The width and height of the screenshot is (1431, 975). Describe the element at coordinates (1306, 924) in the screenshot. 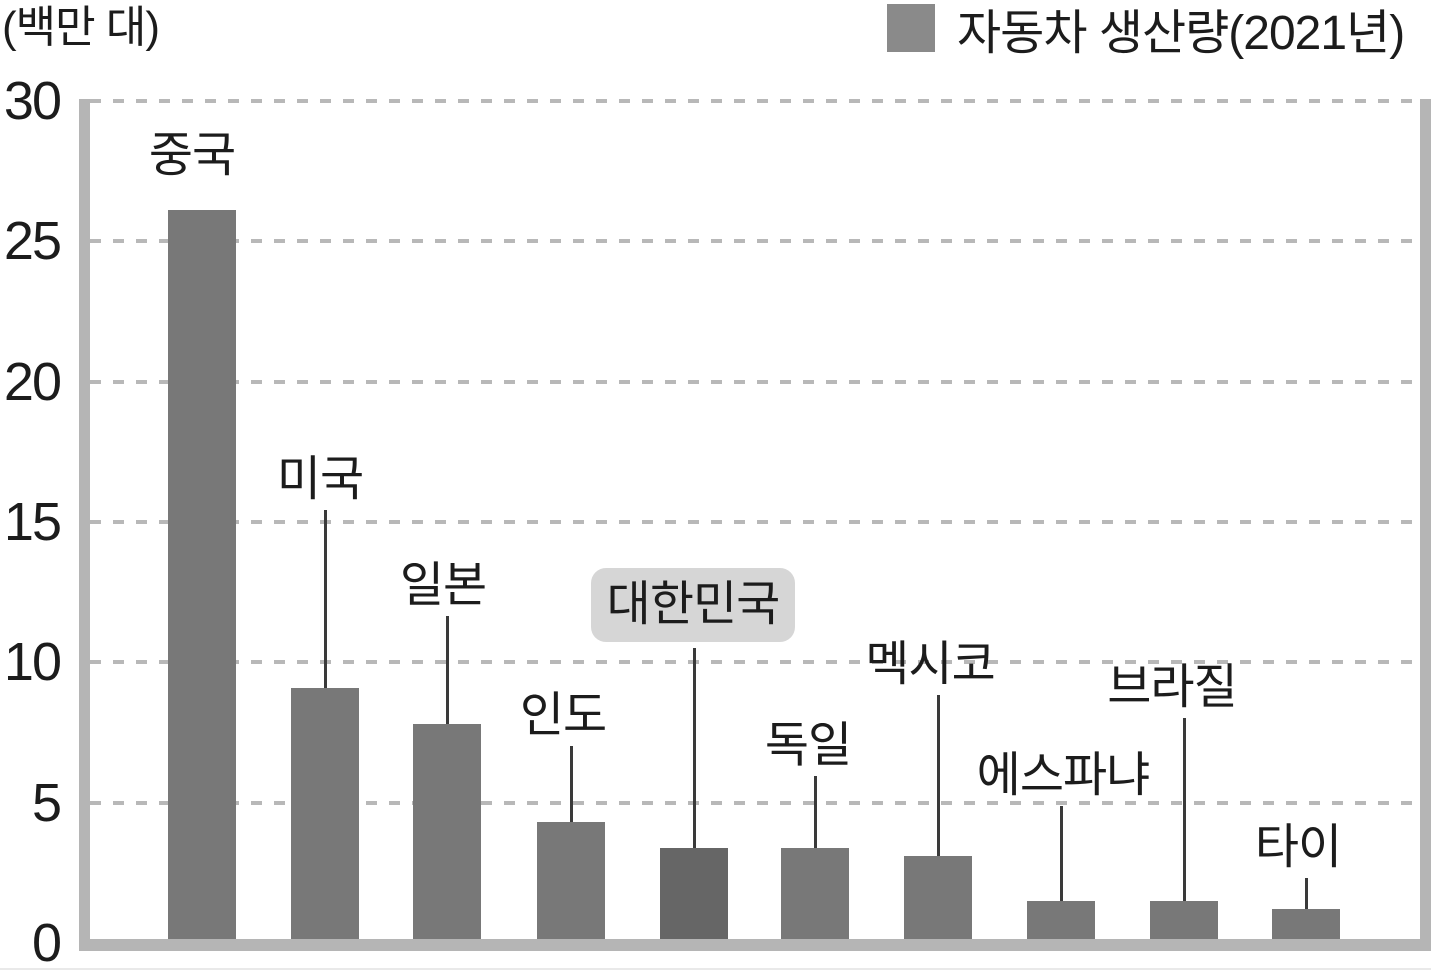

I see `bar-타이` at that location.